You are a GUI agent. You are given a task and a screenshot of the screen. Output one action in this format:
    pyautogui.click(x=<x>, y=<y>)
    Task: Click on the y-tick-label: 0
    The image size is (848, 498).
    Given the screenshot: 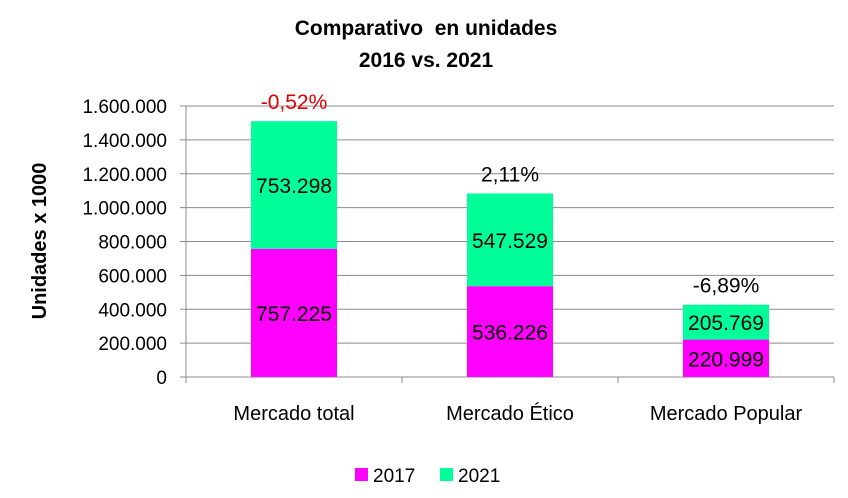 What is the action you would take?
    pyautogui.click(x=161, y=378)
    